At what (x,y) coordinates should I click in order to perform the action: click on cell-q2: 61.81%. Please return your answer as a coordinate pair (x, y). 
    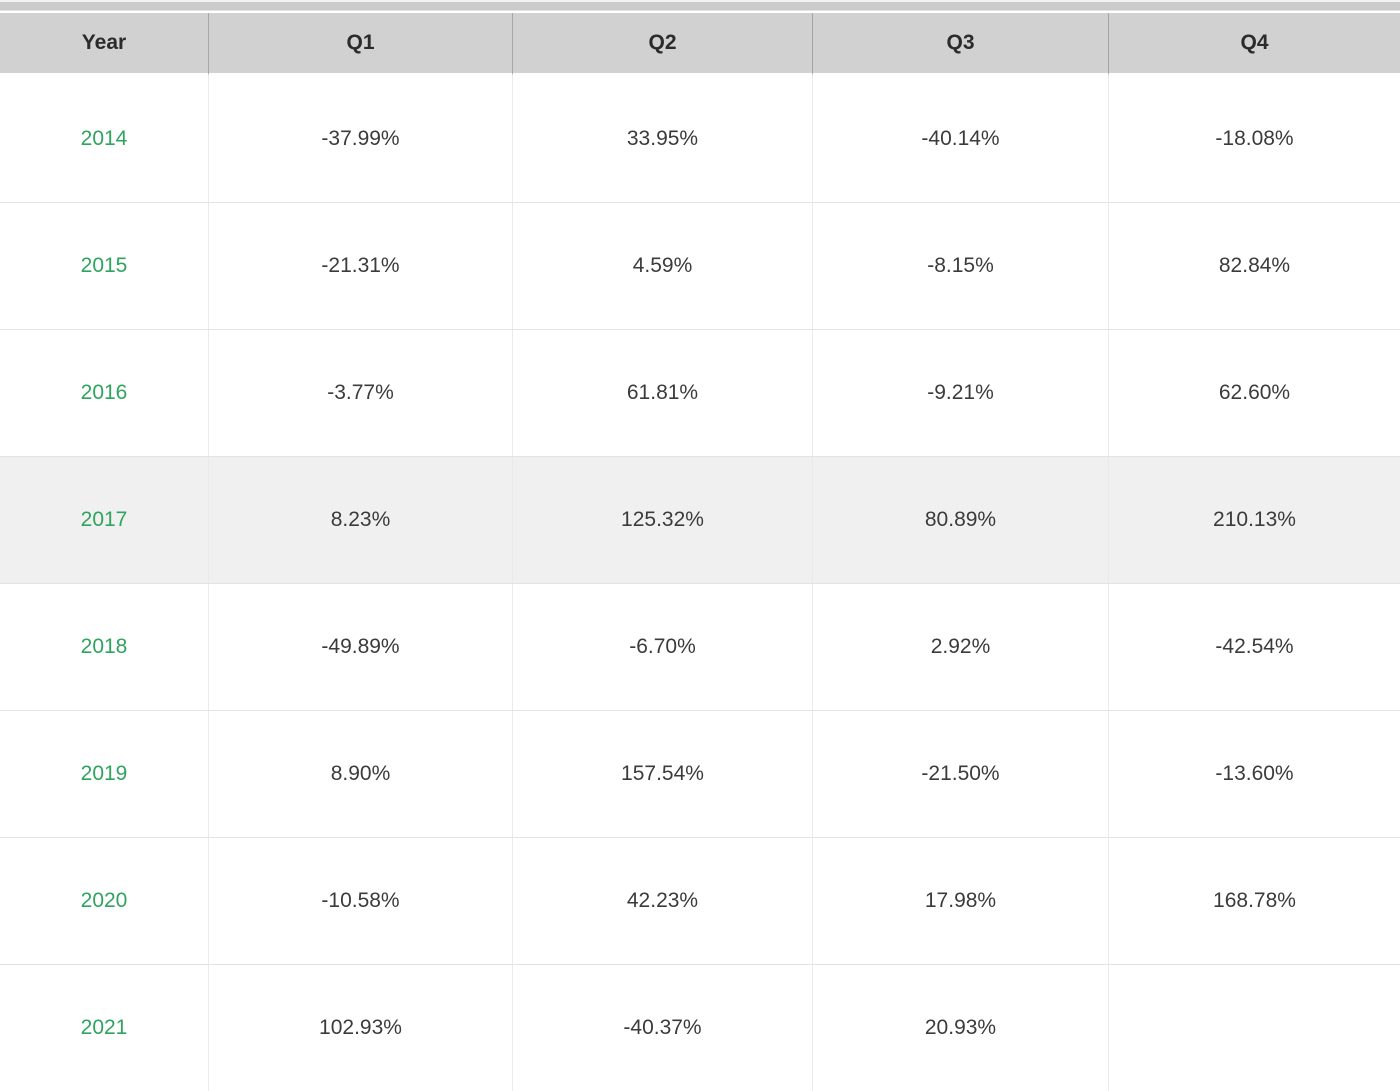
    Looking at the image, I should click on (662, 392).